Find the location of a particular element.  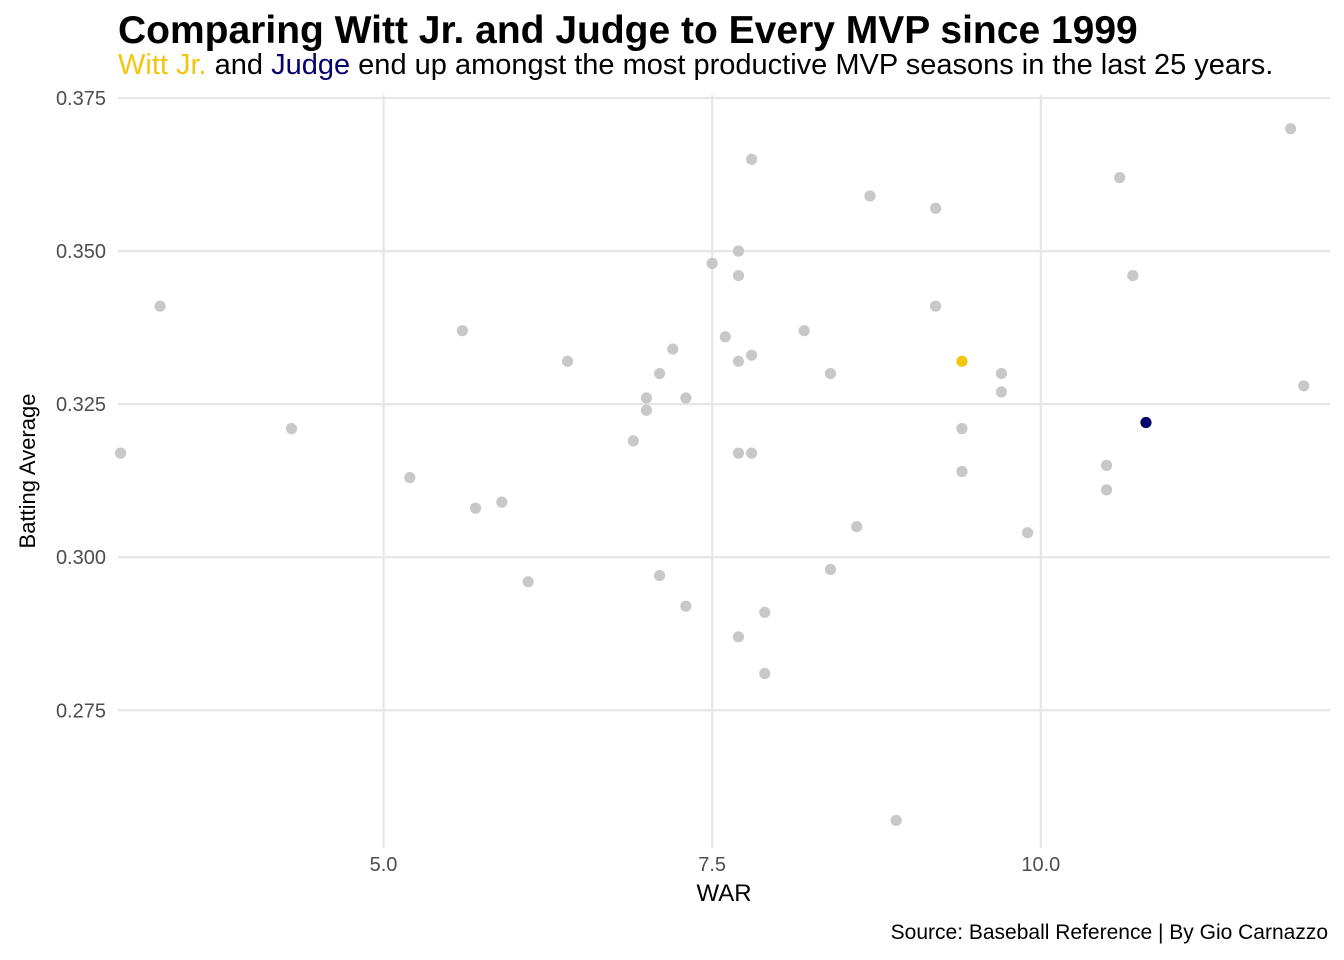

subtitle-judge-highlight: Judge is located at coordinates (311, 65).